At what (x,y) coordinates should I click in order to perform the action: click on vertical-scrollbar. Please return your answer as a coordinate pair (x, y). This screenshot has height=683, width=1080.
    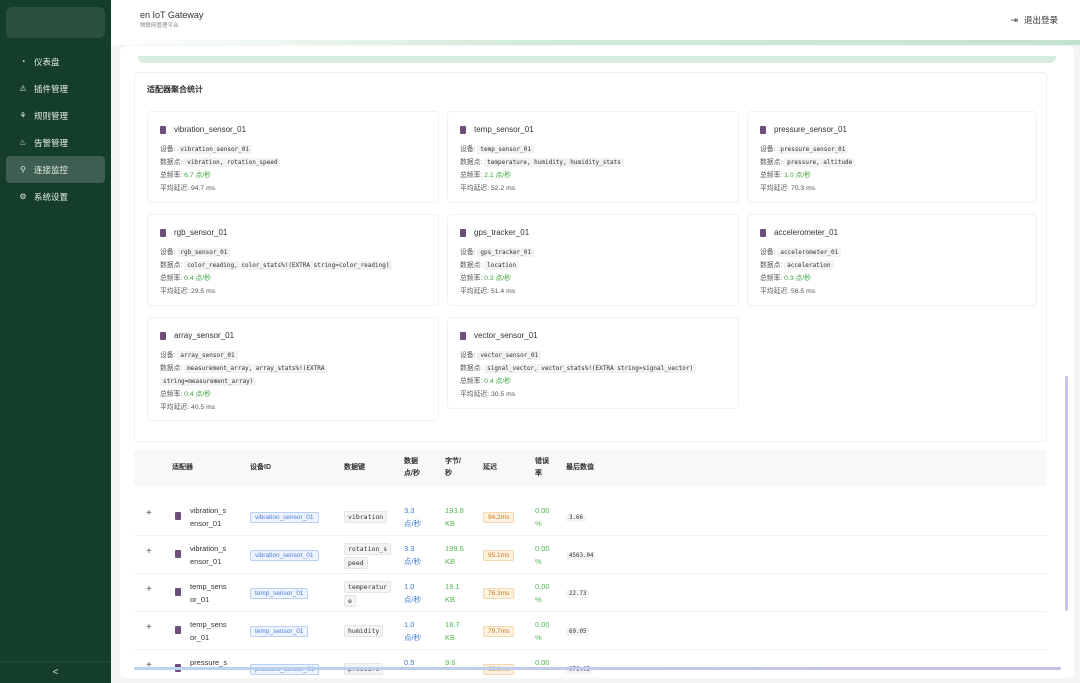
    Looking at the image, I should click on (1066, 493).